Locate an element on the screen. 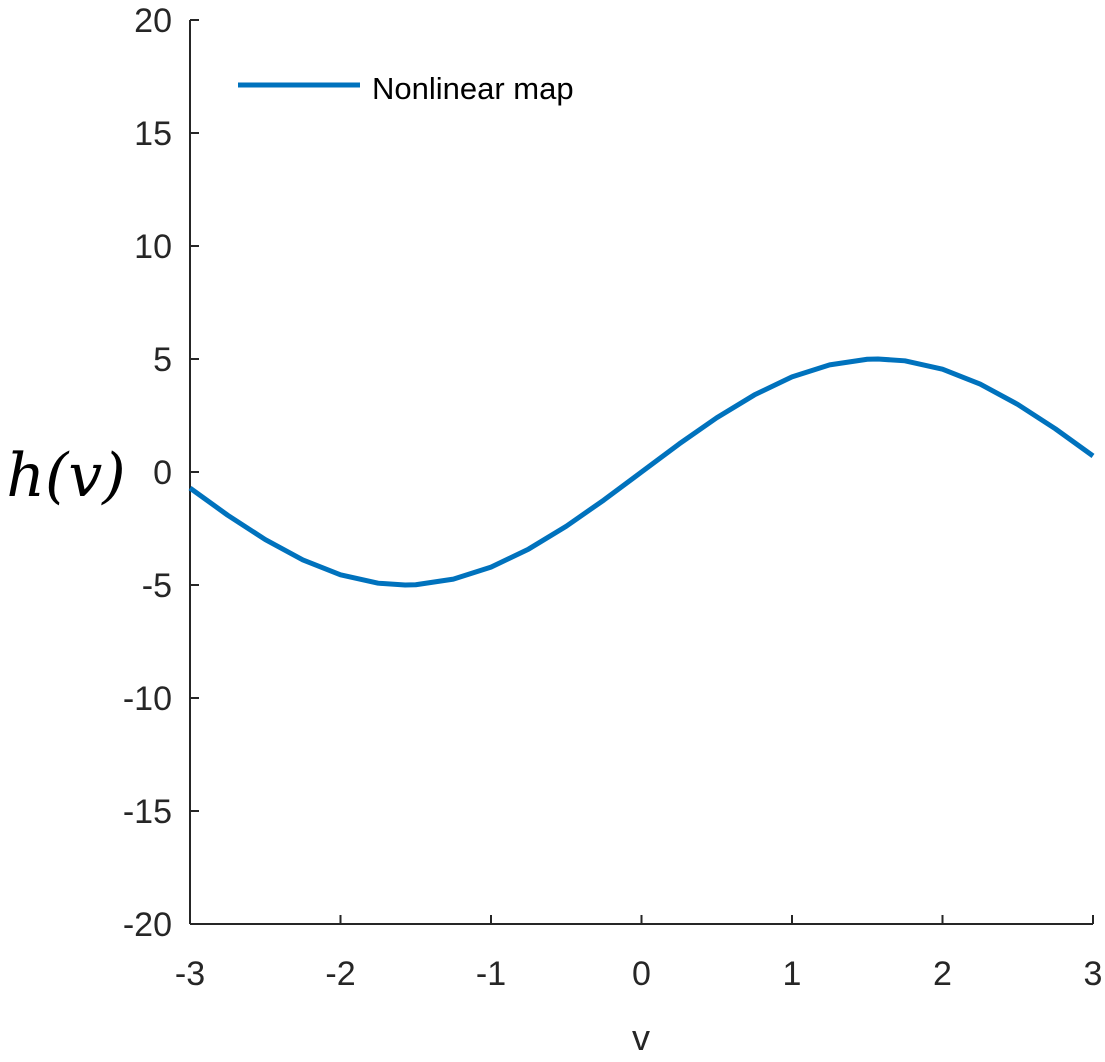 The width and height of the screenshot is (1105, 1062). x-tick-label: -2 is located at coordinates (340, 974).